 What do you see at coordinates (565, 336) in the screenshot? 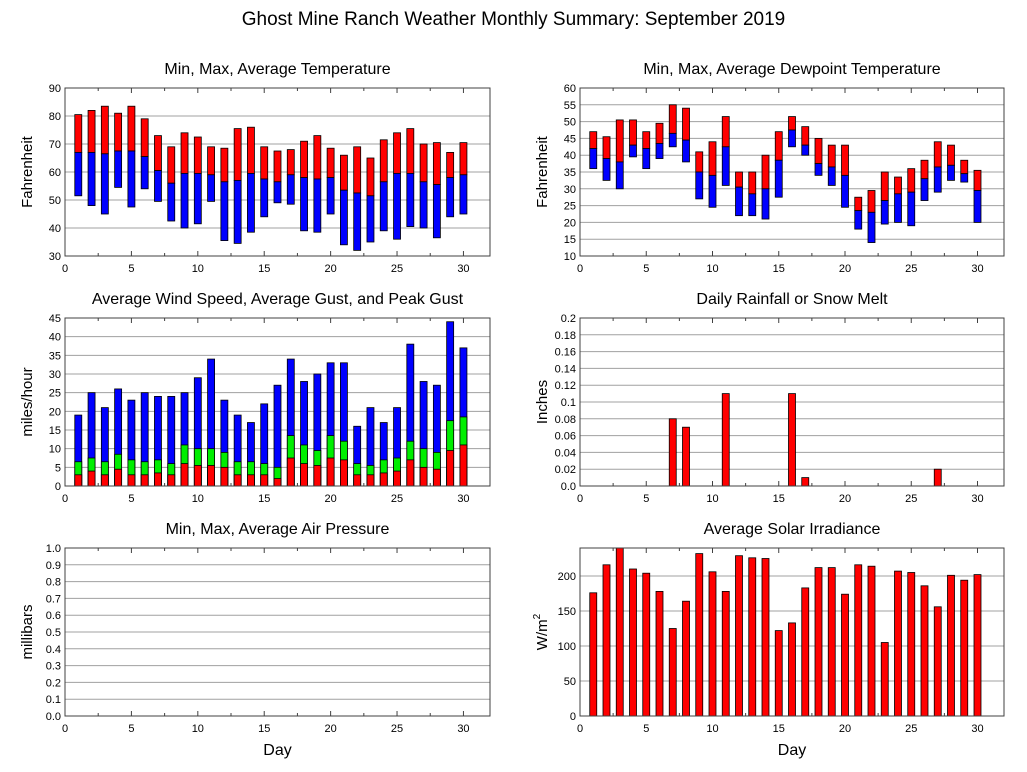
I see `y-tick-label: 0.18` at bounding box center [565, 336].